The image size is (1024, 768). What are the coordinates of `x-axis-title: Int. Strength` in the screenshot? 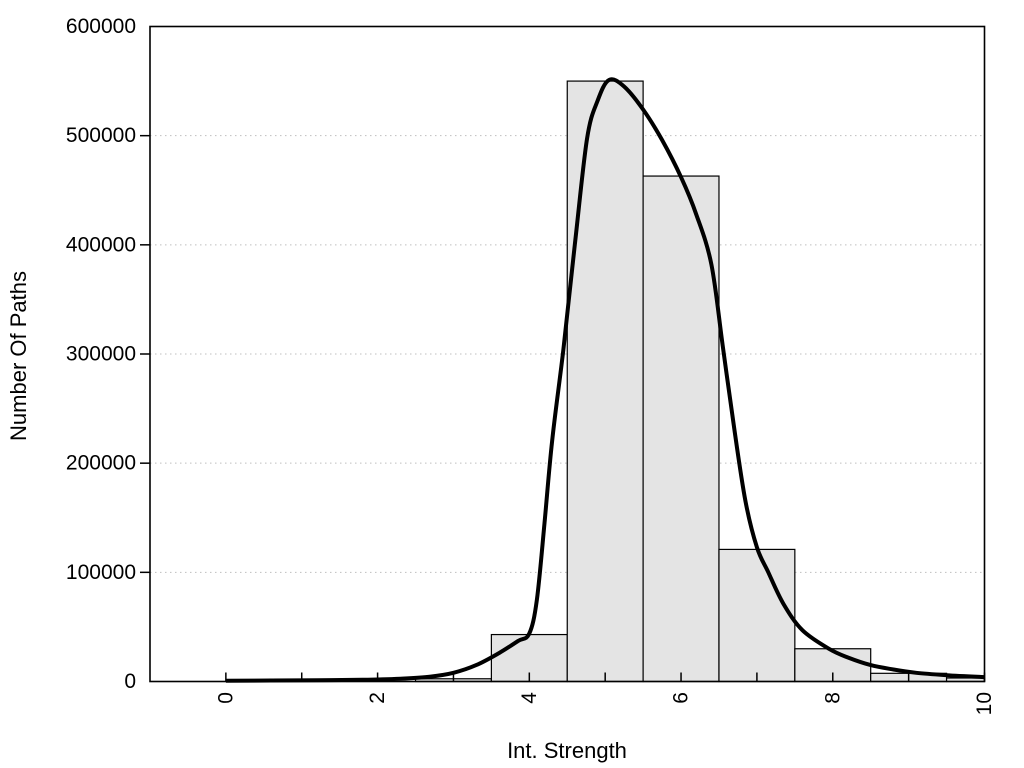 It's located at (567, 750).